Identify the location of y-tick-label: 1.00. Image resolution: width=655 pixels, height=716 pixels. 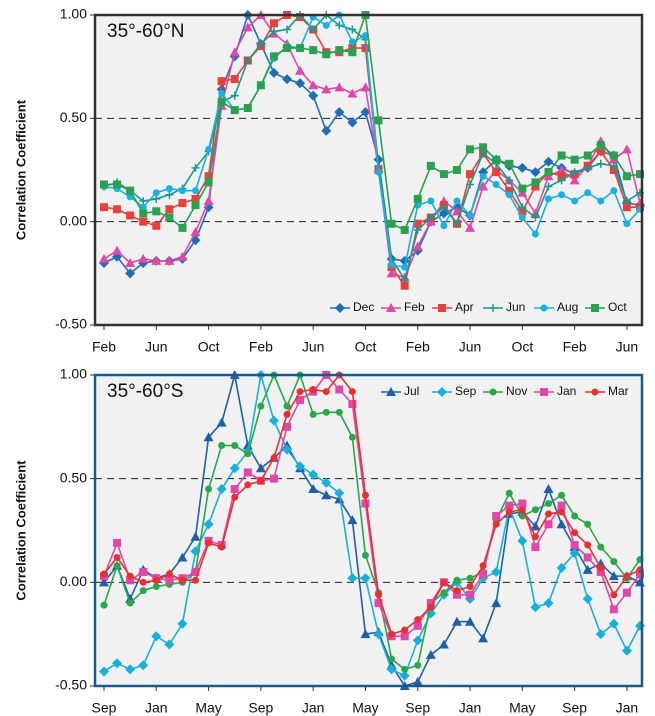
(73, 374).